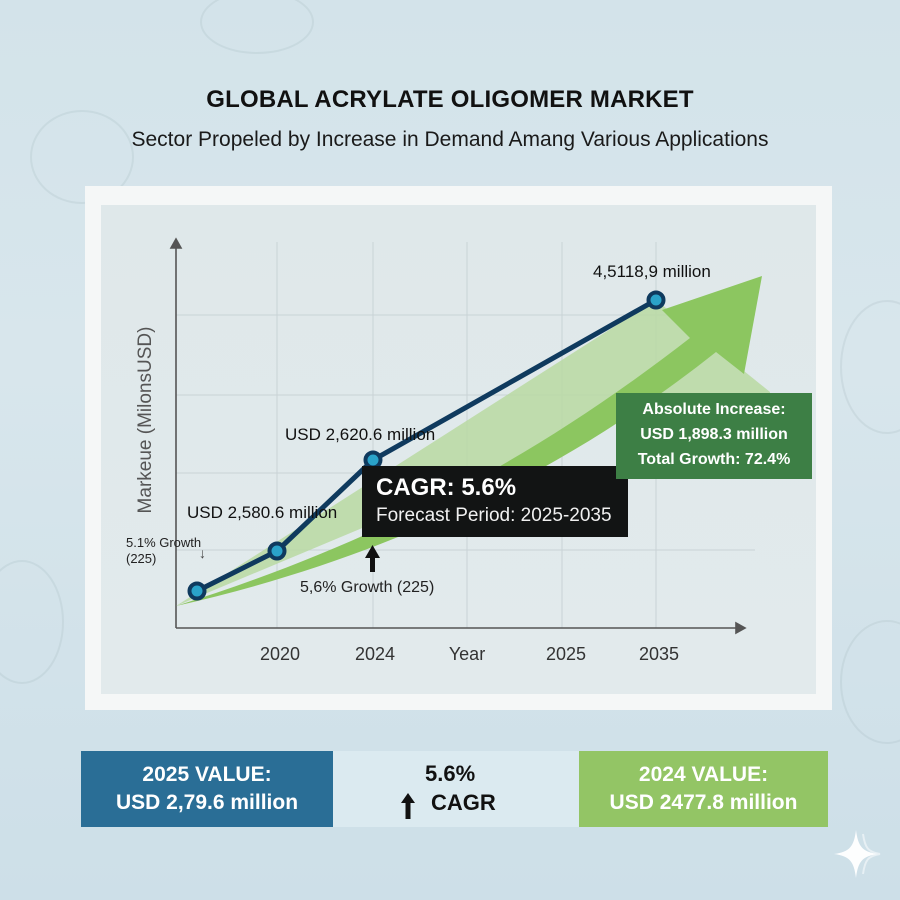 Image resolution: width=900 pixels, height=900 pixels. Describe the element at coordinates (207, 774) in the screenshot. I see `stat-2025-label: 2025 VALUE:` at that location.